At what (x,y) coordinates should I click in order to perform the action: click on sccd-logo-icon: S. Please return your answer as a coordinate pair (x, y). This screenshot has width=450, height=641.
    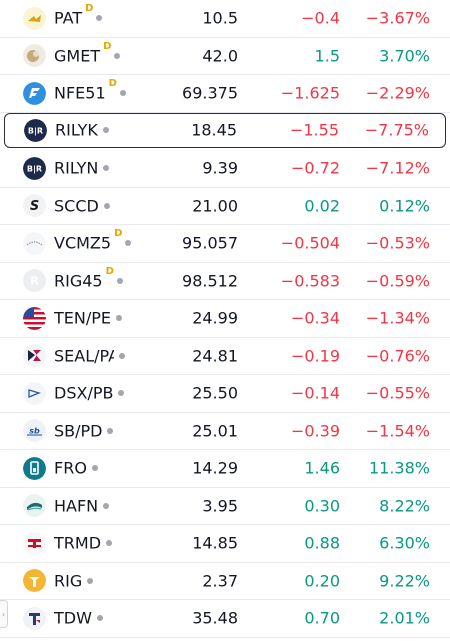
    Looking at the image, I should click on (34, 206).